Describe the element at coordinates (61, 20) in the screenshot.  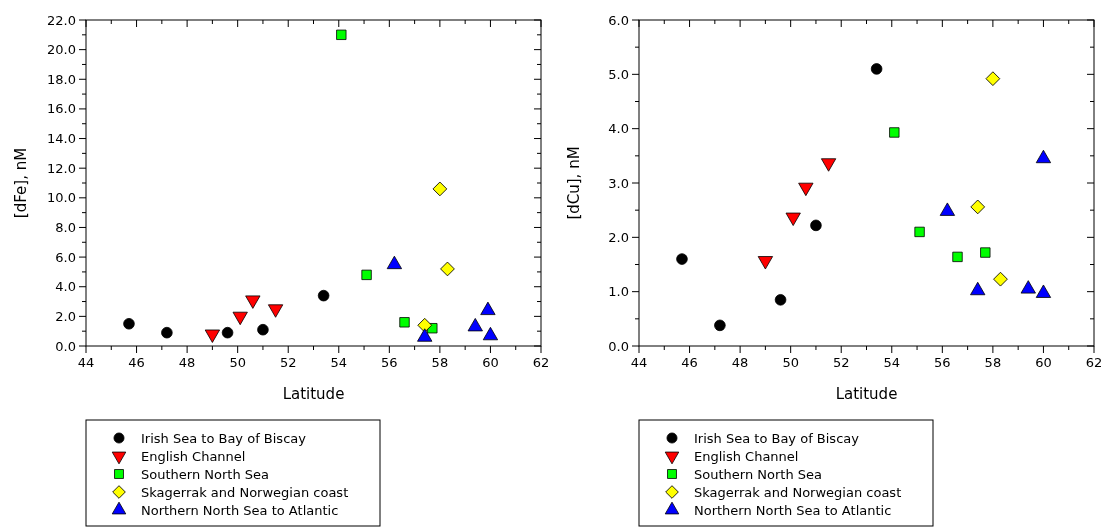
I see `y-tick-label: 22.0` at that location.